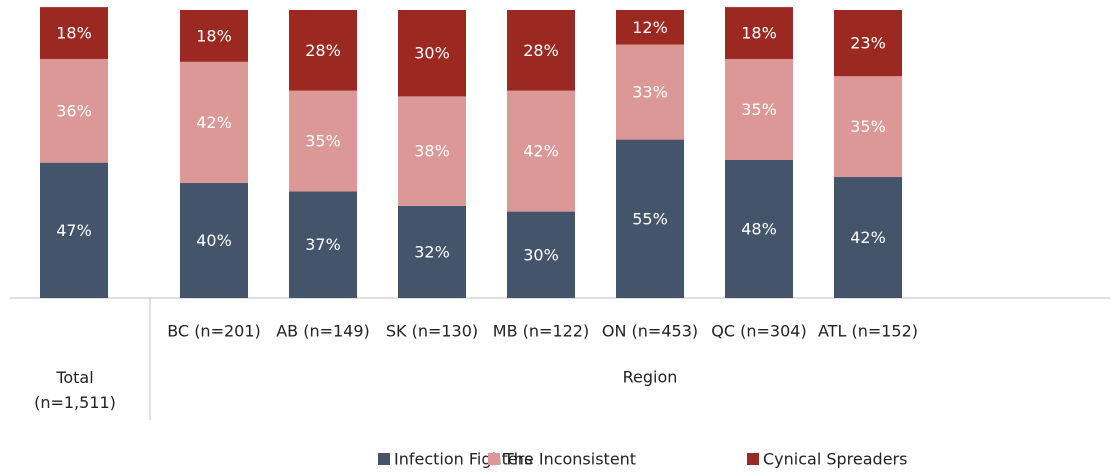 This screenshot has width=1120, height=474. Describe the element at coordinates (541, 331) in the screenshot. I see `x-tick-label: MB (n=122)` at that location.